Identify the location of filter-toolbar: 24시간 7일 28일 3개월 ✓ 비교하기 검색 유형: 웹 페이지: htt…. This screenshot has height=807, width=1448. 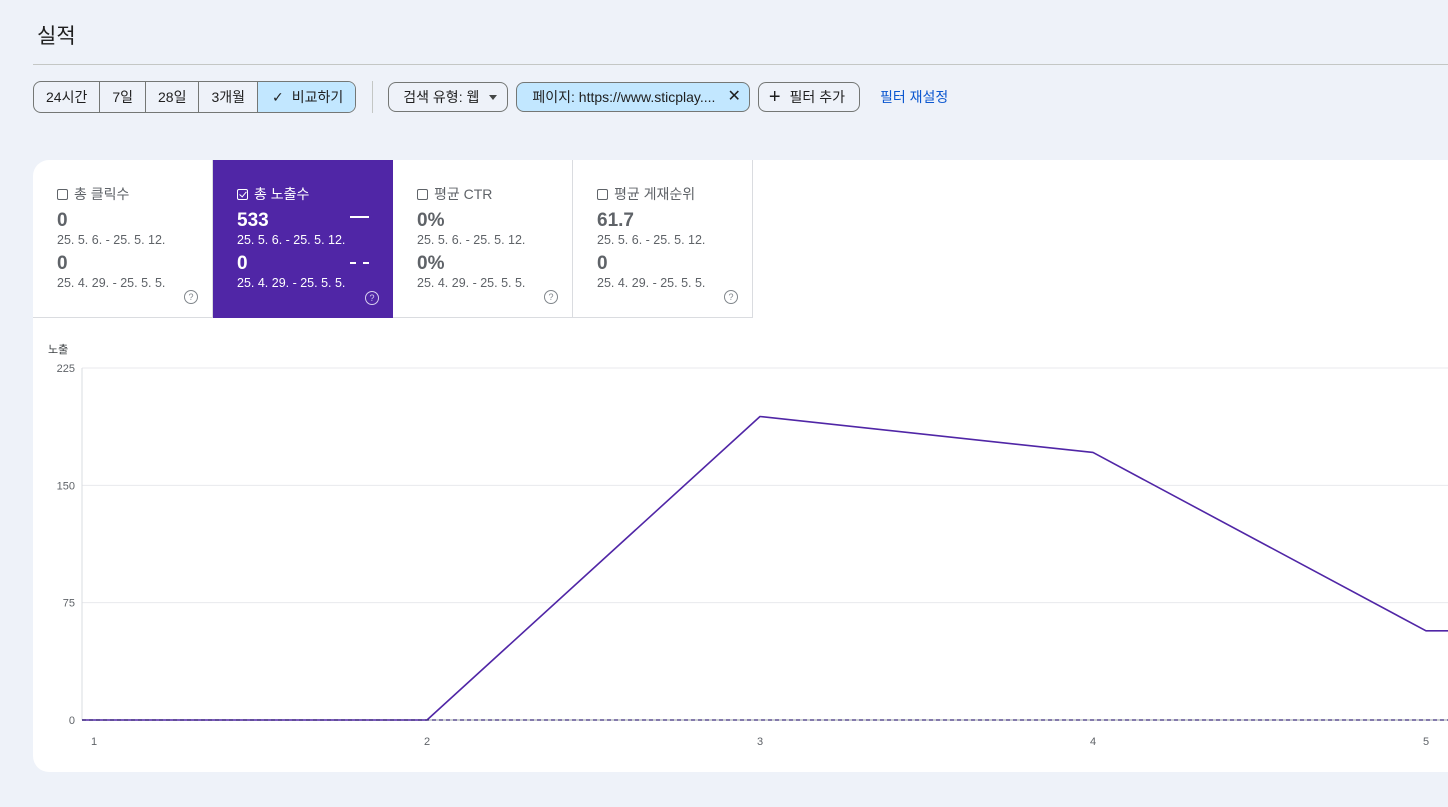
(490, 97).